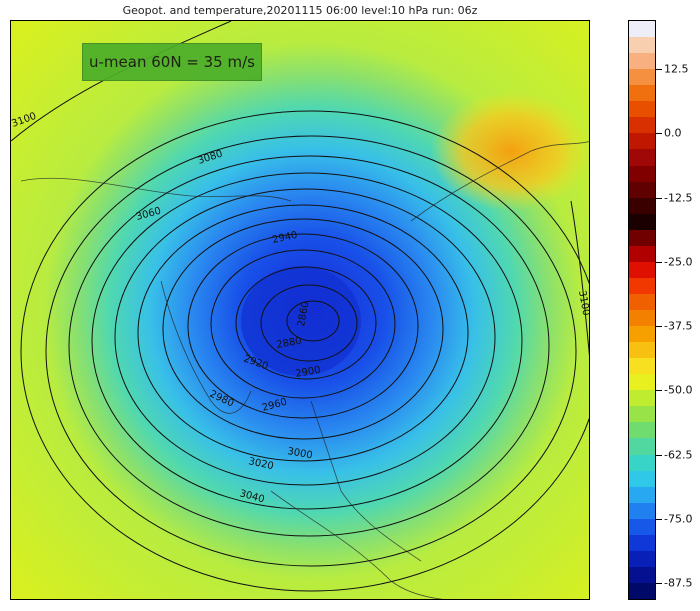  What do you see at coordinates (366, 481) in the screenshot?
I see `coastline-scandinavia` at bounding box center [366, 481].